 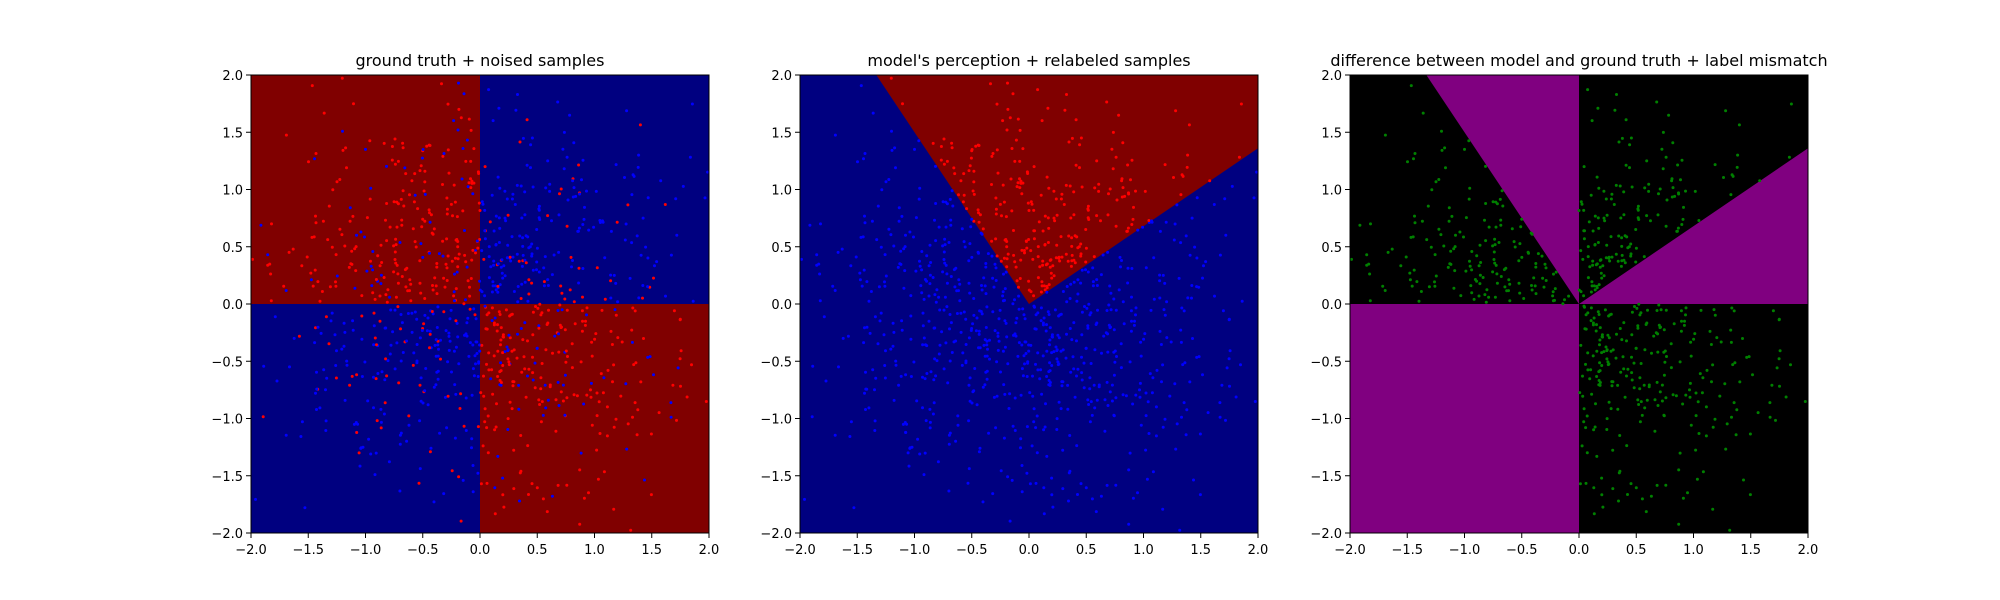 I want to click on chart-title: model's perception + relabeled samples, so click(x=1028, y=60).